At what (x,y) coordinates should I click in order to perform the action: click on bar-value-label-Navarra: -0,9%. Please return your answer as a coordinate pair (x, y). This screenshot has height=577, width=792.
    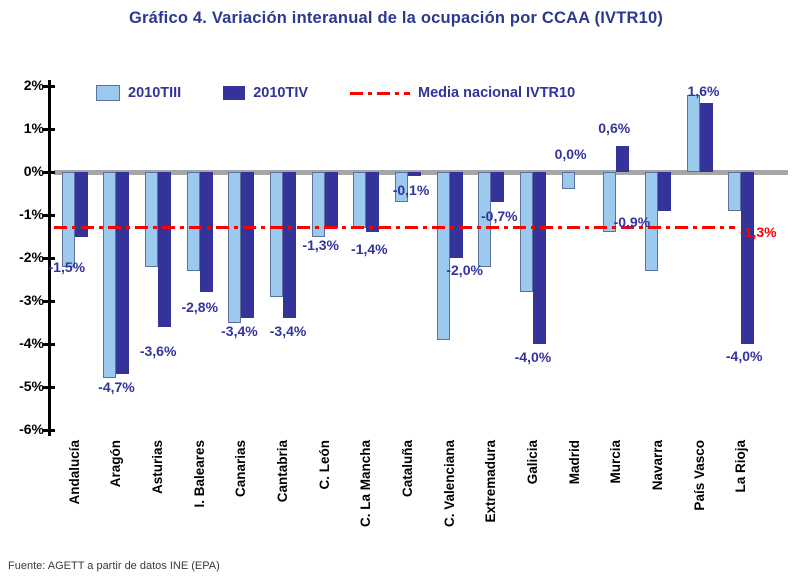
    Looking at the image, I should click on (632, 221).